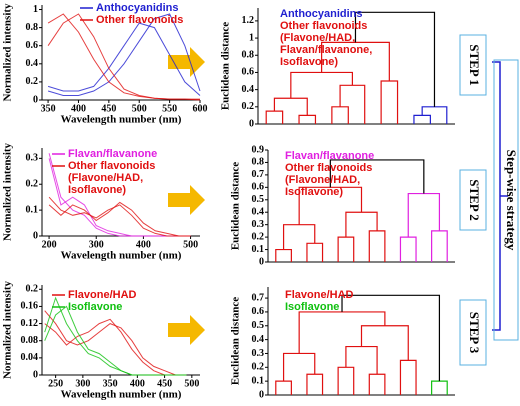 Image resolution: width=520 pixels, height=406 pixels. I want to click on step-label: STEP 2, so click(474, 200).